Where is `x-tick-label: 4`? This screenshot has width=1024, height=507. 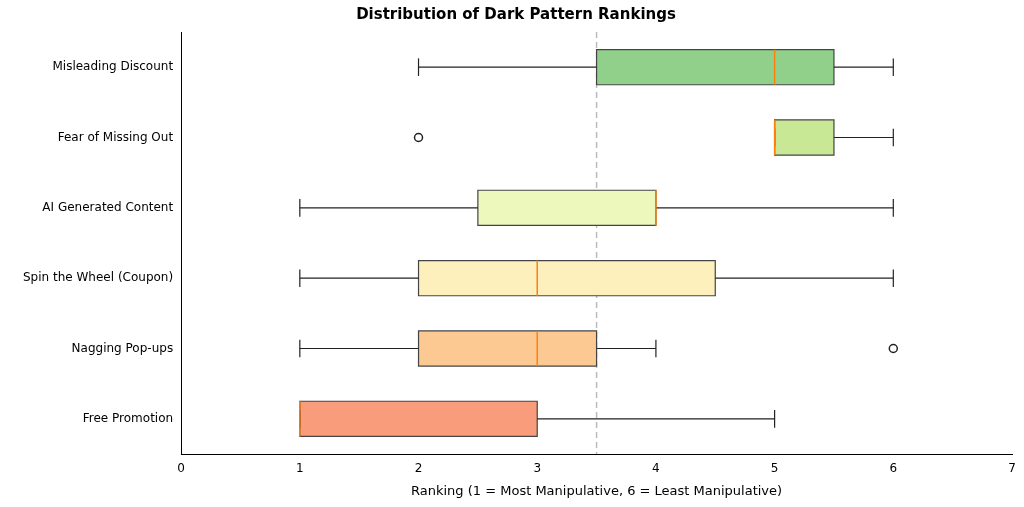 x-tick-label: 4 is located at coordinates (656, 468).